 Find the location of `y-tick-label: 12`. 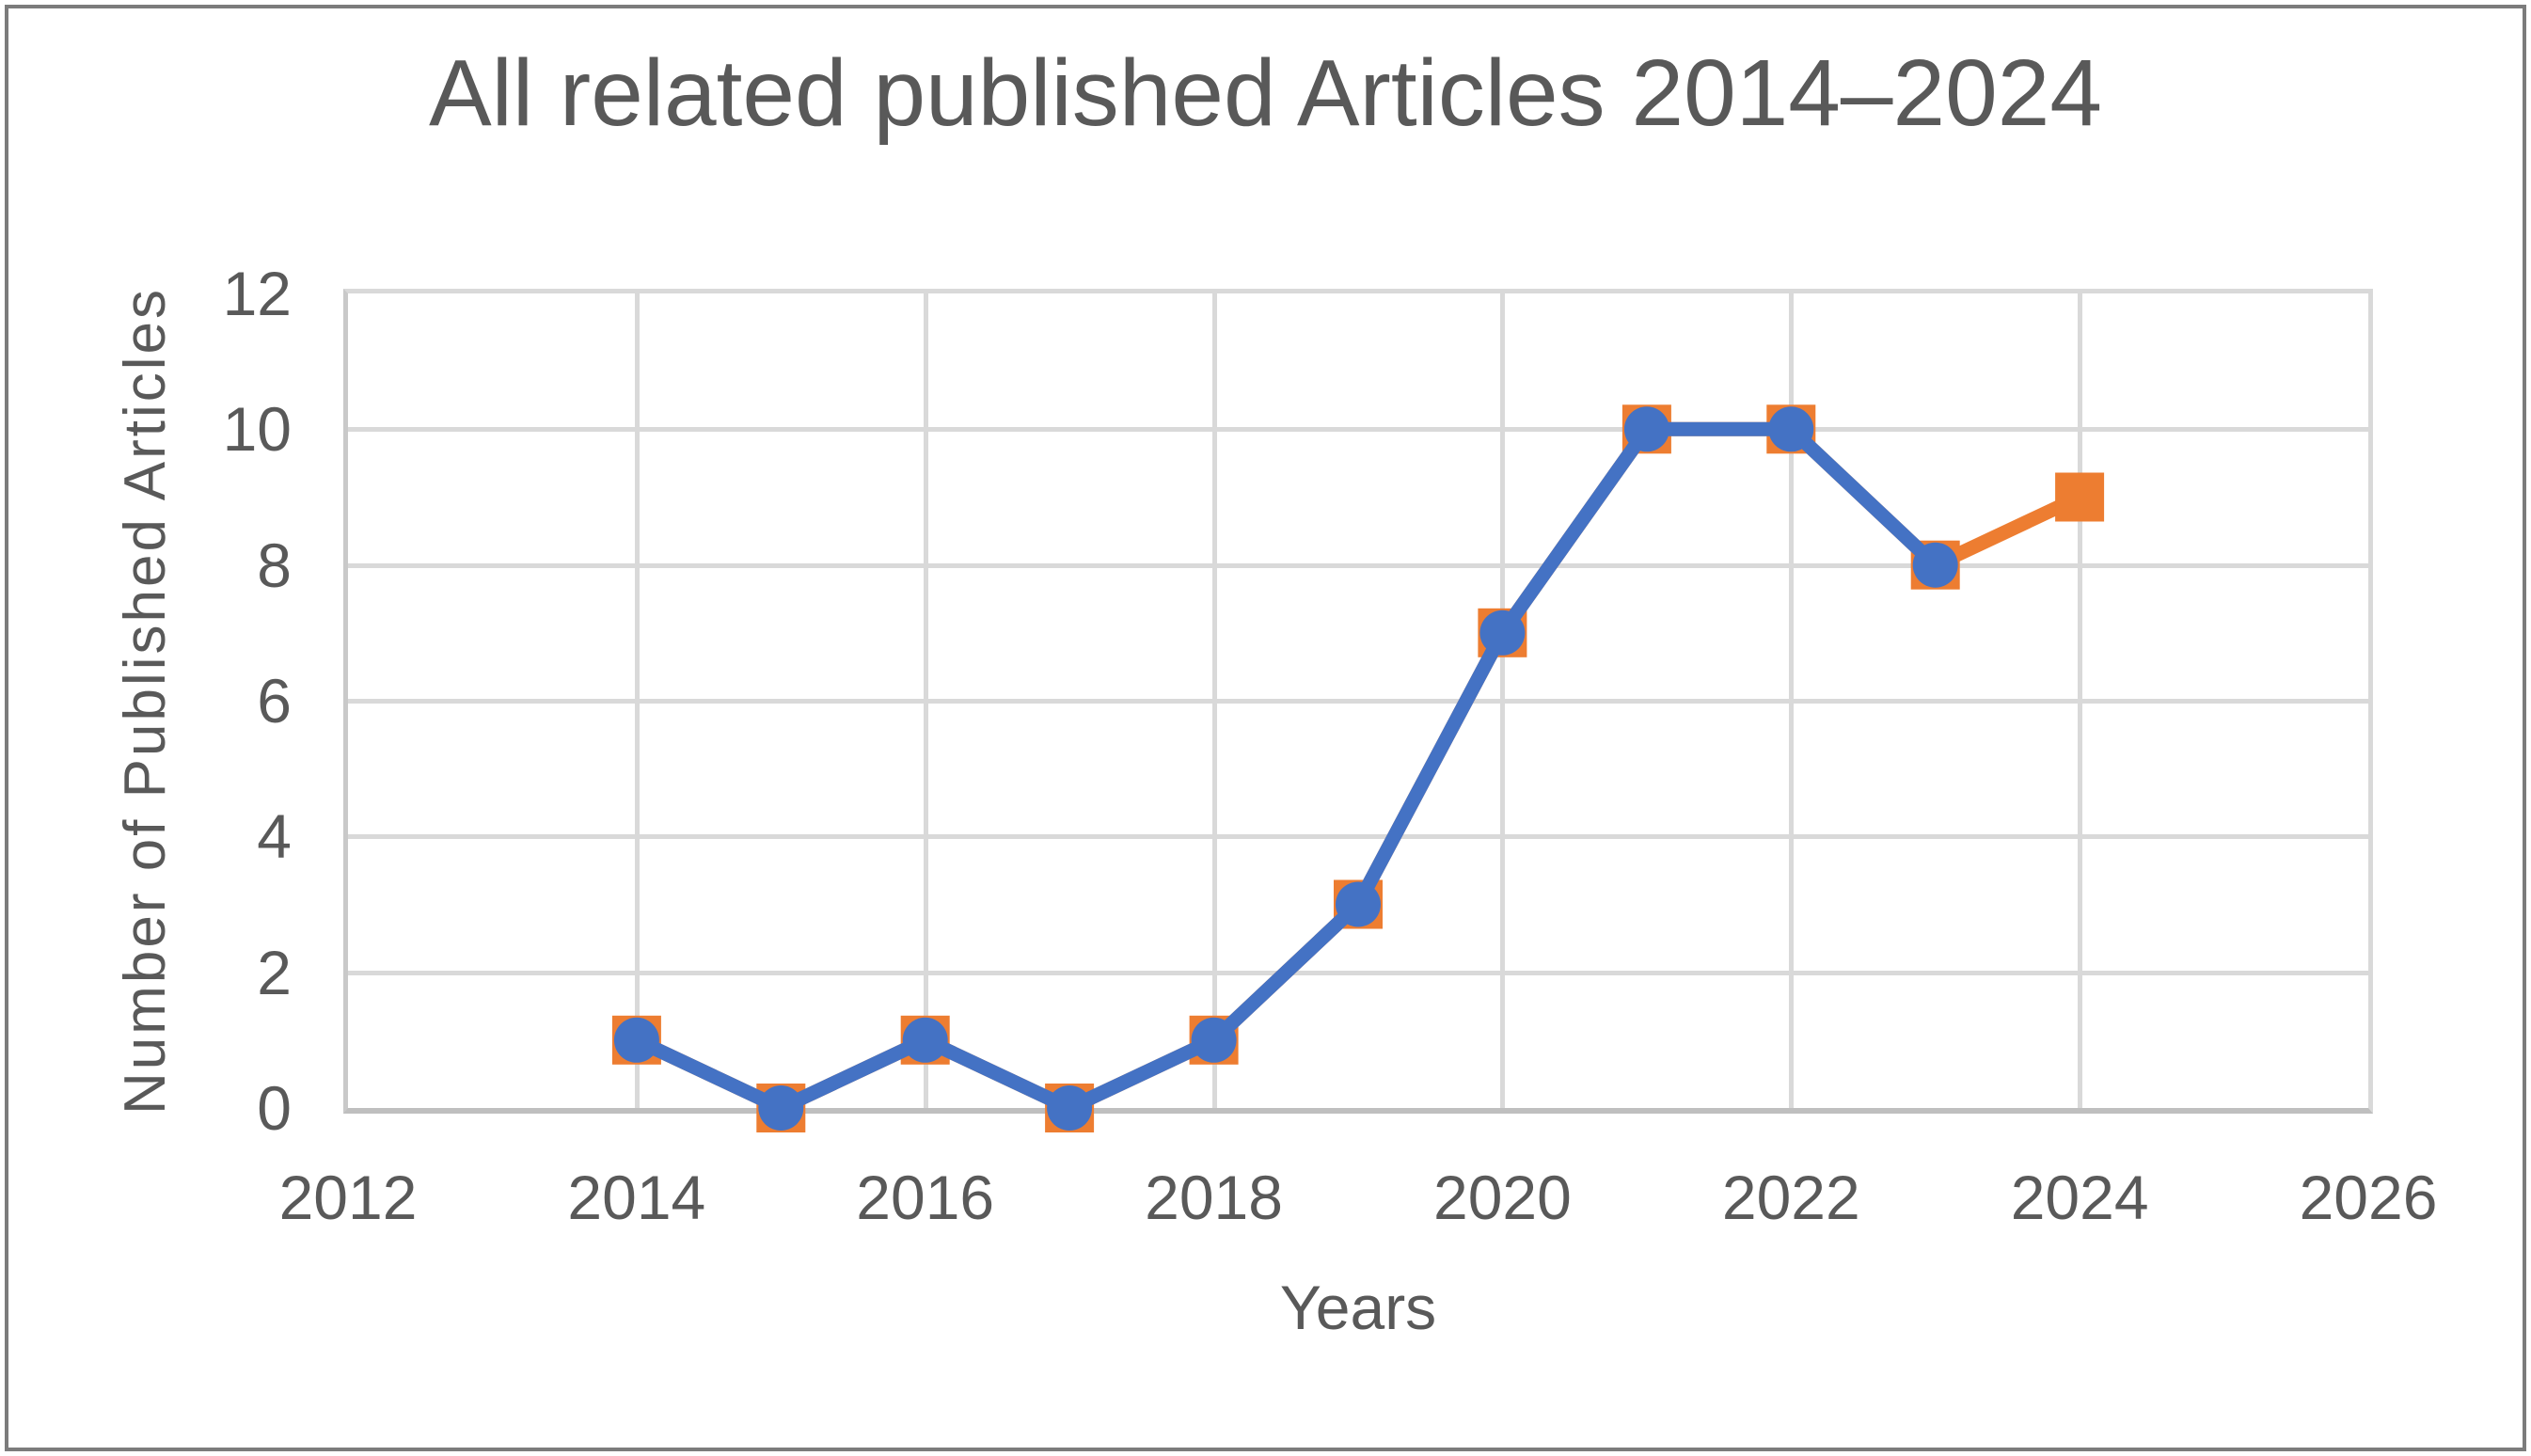

y-tick-label: 12 is located at coordinates (257, 293).